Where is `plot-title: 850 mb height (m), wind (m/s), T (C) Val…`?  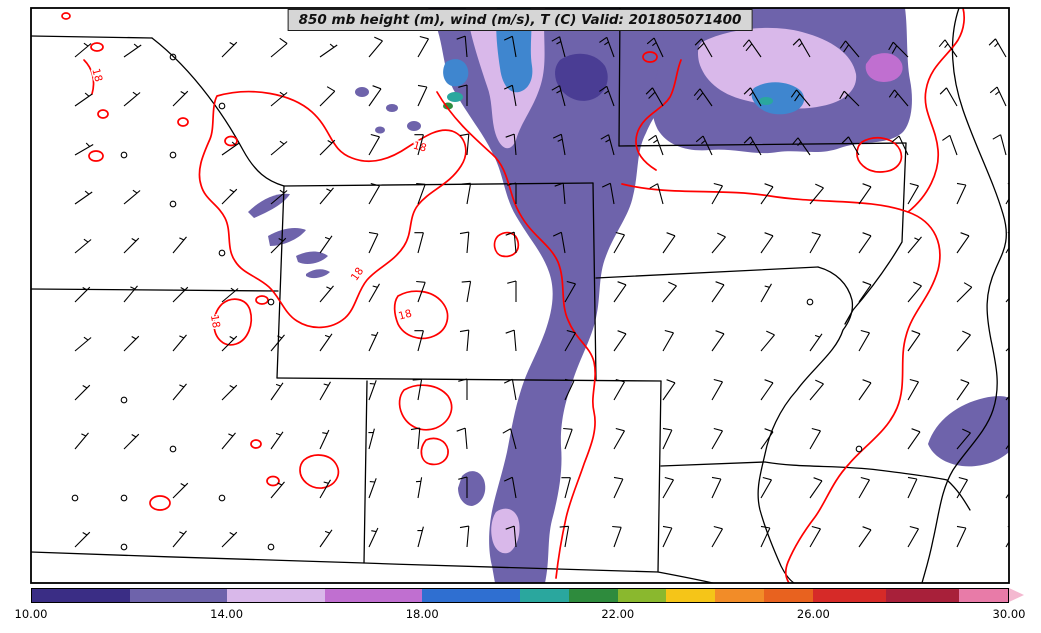 plot-title: 850 mb height (m), wind (m/s), T (C) Val… is located at coordinates (520, 20).